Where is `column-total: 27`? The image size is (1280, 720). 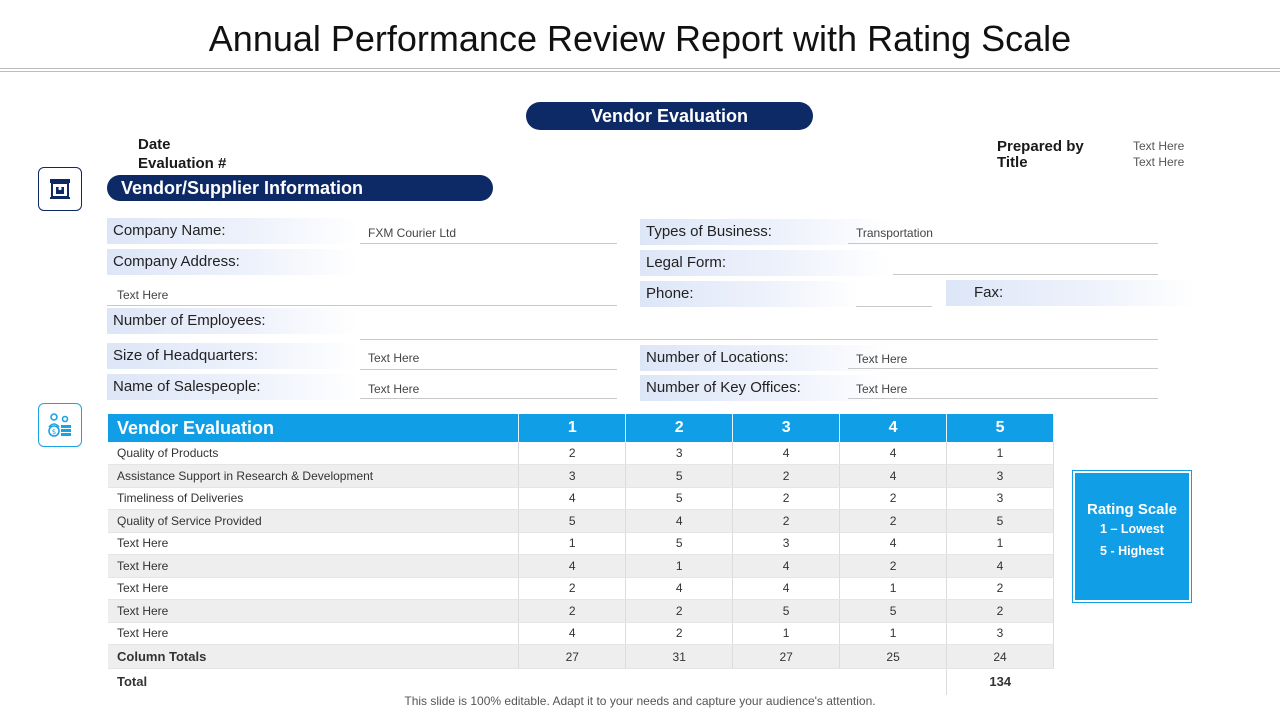
column-total: 27 is located at coordinates (572, 656).